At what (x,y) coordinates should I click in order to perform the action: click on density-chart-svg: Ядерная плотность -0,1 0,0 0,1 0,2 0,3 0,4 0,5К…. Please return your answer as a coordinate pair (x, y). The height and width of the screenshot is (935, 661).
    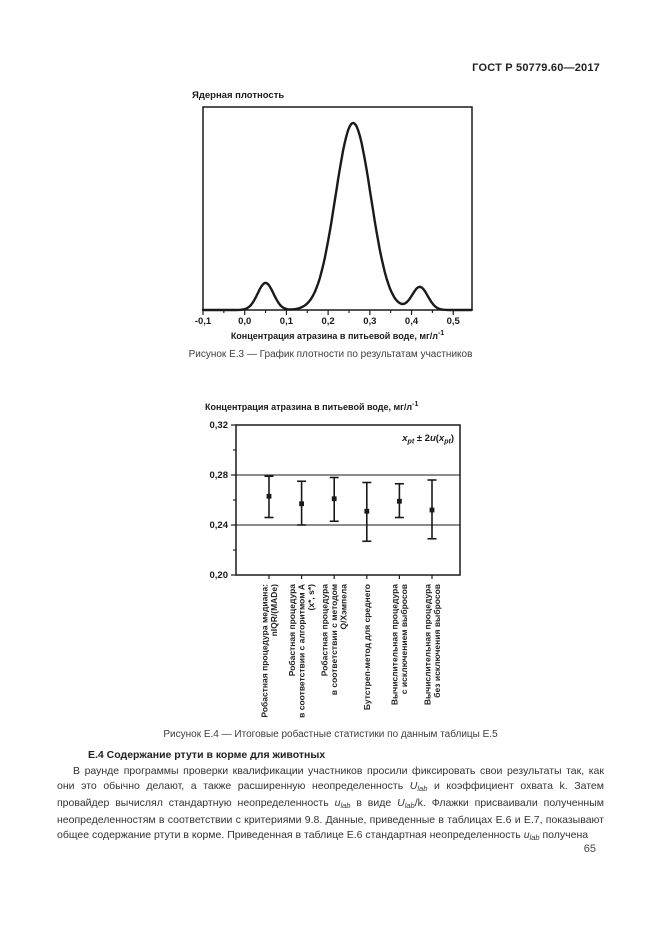
    Looking at the image, I should click on (332, 215).